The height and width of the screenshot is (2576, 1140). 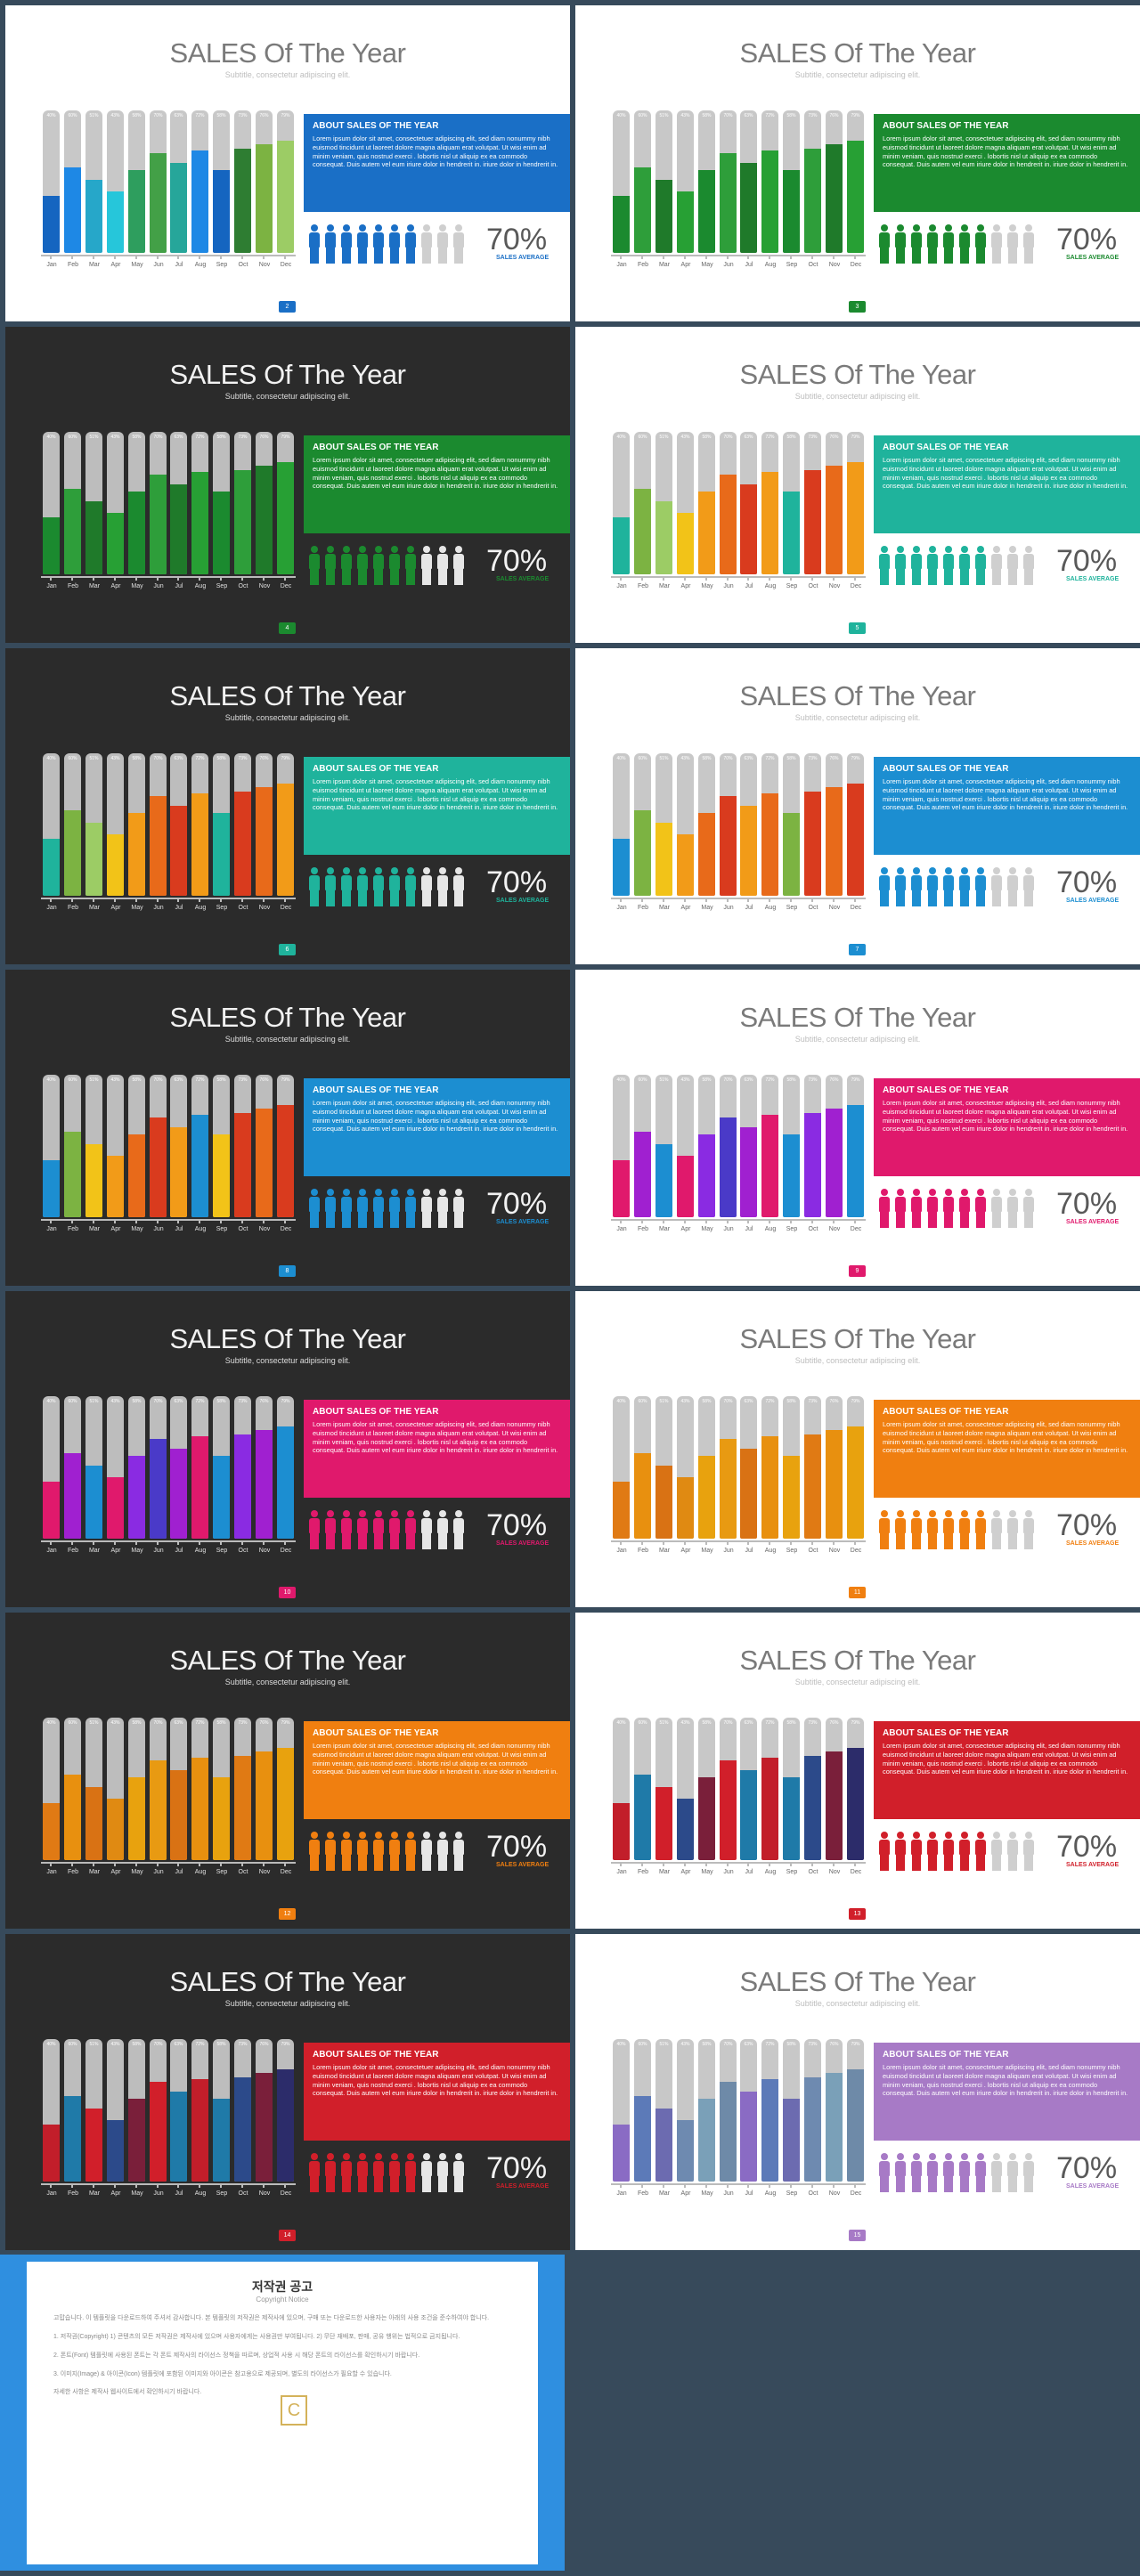 I want to click on chart-bar: 63%, so click(x=748, y=503).